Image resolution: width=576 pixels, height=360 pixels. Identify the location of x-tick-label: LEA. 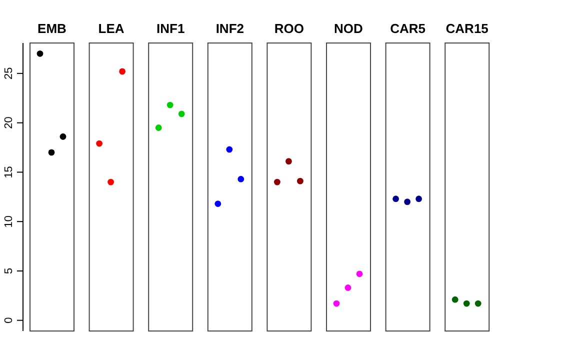
(111, 28).